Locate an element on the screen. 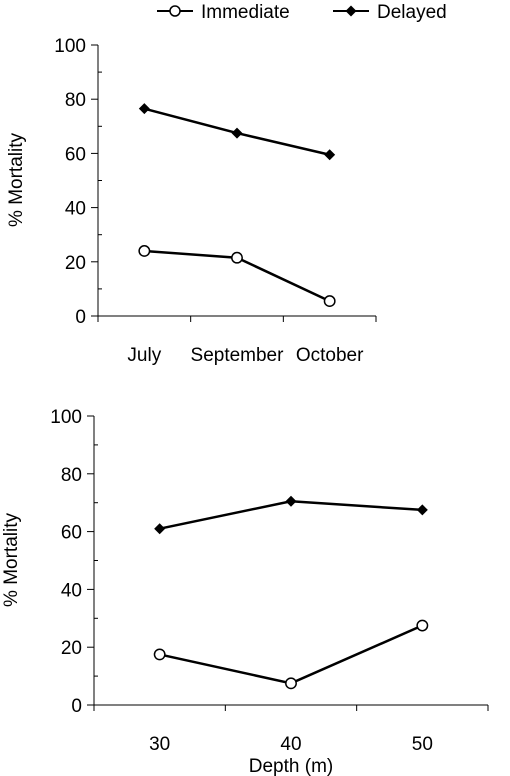  legend: Immediate Delayed is located at coordinates (302, 12).